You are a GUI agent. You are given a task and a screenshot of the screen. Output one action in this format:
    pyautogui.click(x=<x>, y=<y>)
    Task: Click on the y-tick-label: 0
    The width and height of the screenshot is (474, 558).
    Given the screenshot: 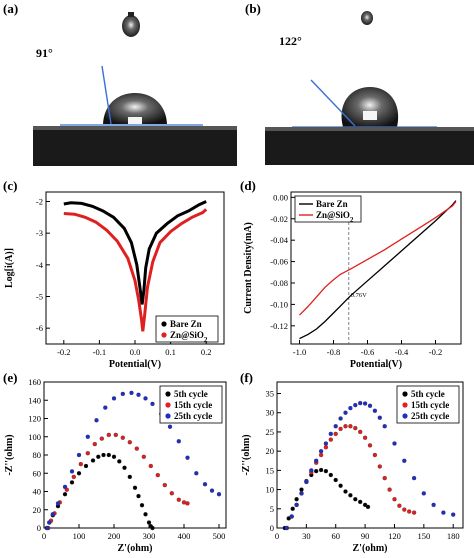 What is the action you would take?
    pyautogui.click(x=39, y=528)
    